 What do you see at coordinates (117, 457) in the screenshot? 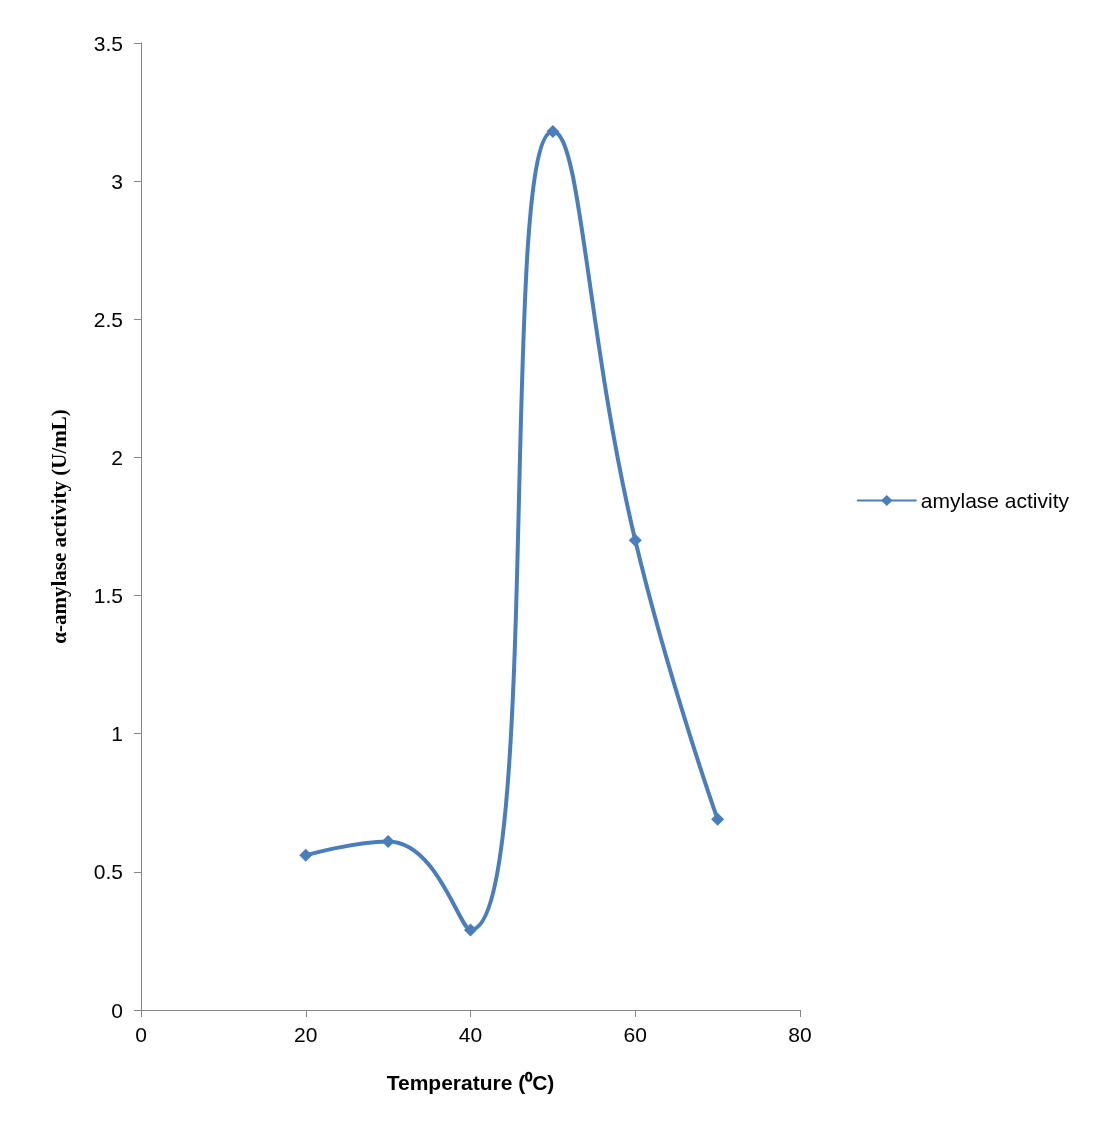
I see `y-tick-label: 2` at bounding box center [117, 457].